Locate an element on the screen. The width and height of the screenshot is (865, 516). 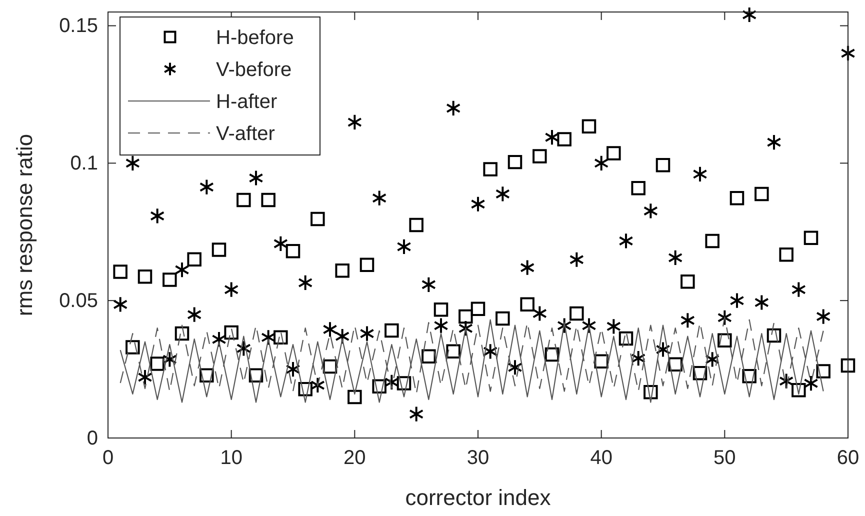
x-tick-label: 20 is located at coordinates (355, 458).